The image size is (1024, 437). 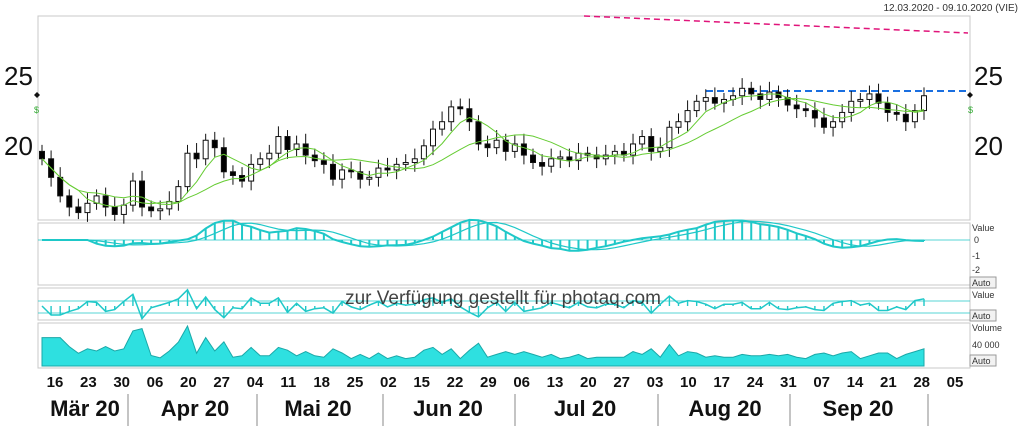 I want to click on volume-area, so click(x=483, y=345).